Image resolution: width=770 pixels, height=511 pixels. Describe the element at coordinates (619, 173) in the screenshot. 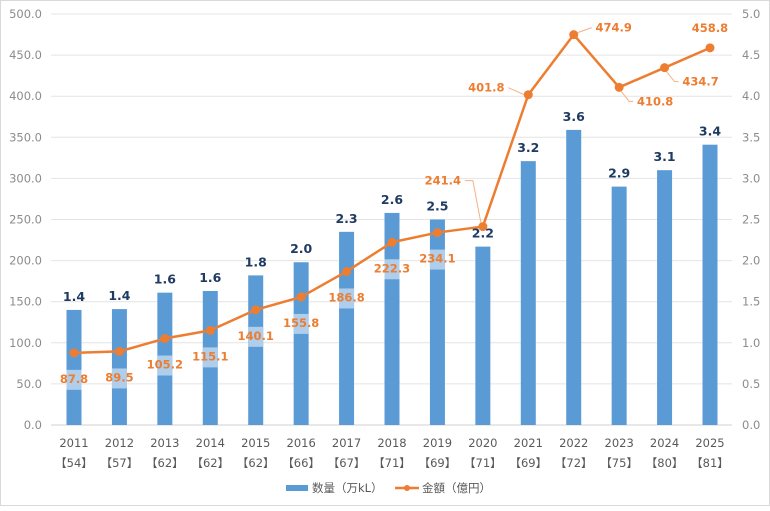

I see `bar-value-label: 2.9` at that location.